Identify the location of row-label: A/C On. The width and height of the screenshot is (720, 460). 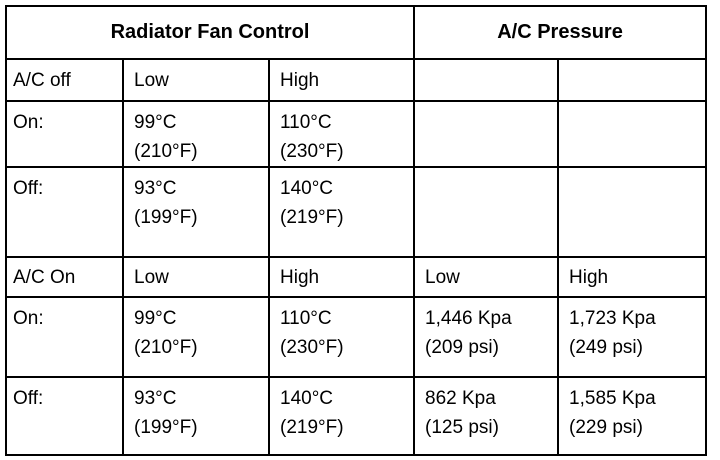
(64, 277).